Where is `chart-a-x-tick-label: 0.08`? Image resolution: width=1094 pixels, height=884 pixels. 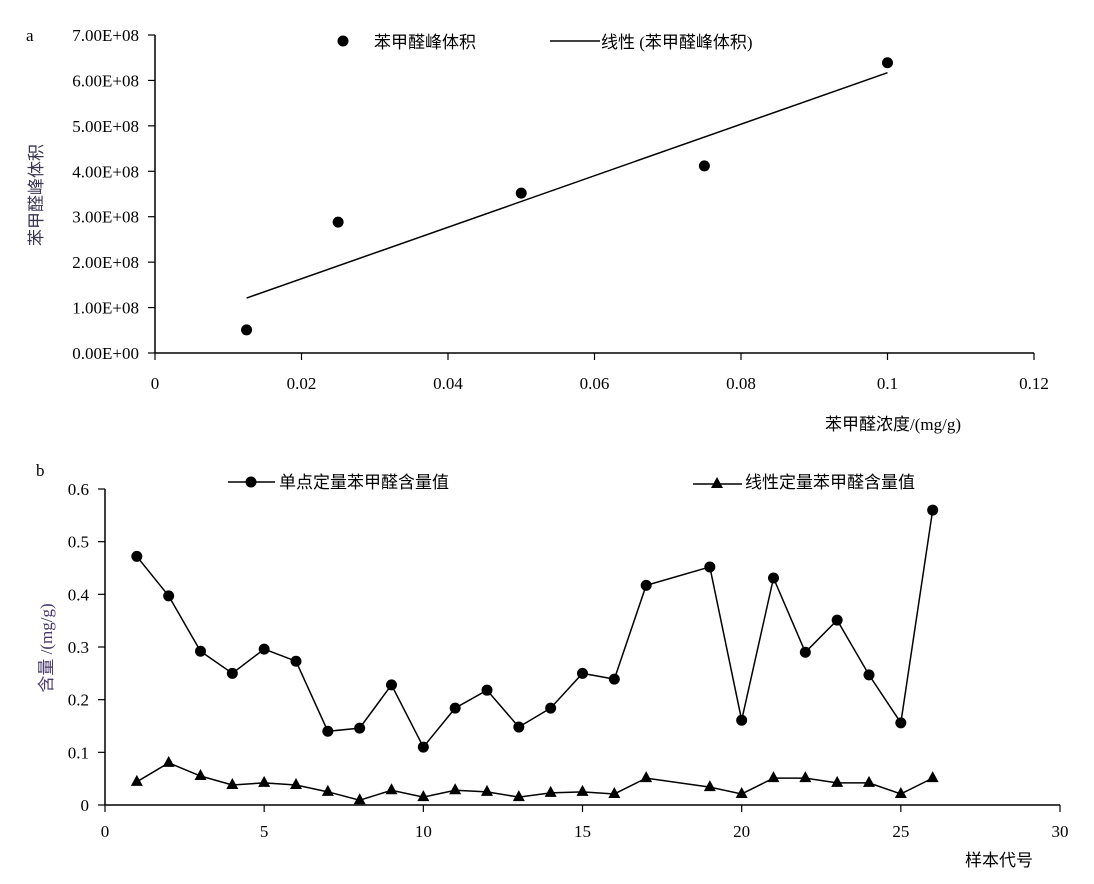 chart-a-x-tick-label: 0.08 is located at coordinates (741, 383).